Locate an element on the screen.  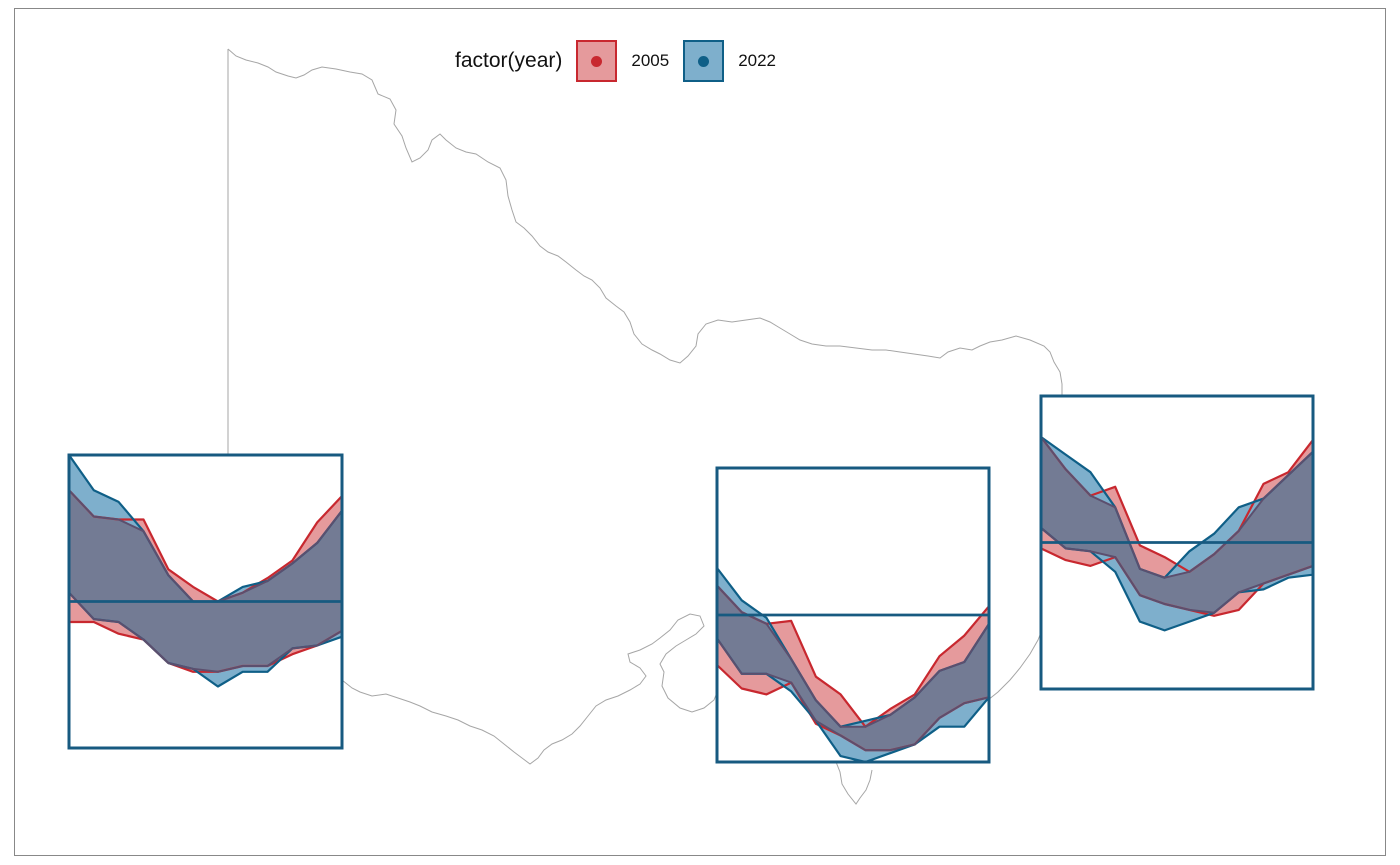
legend-dot-2005 is located at coordinates (597, 61).